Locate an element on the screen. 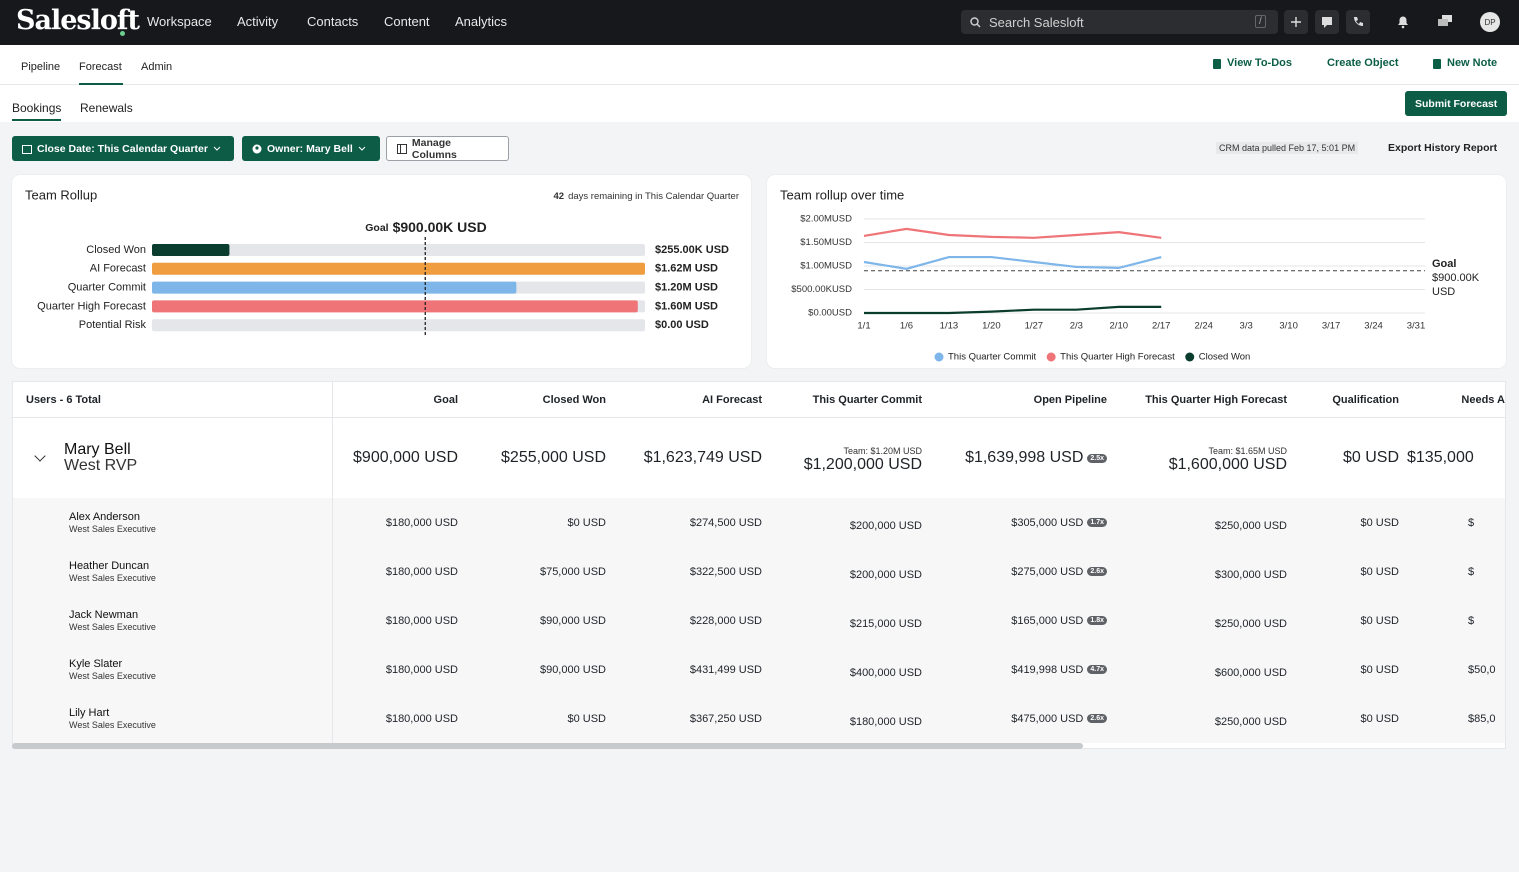  plus-icon is located at coordinates (1296, 22).